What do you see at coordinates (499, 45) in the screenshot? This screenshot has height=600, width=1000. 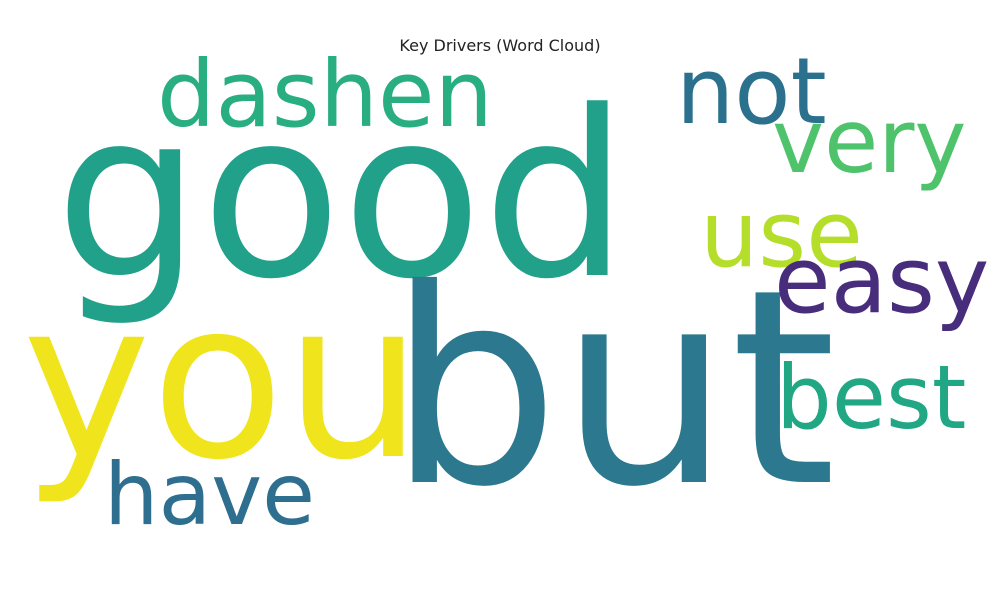 I see `chart-title: Key Drivers (Word Cloud)` at bounding box center [499, 45].